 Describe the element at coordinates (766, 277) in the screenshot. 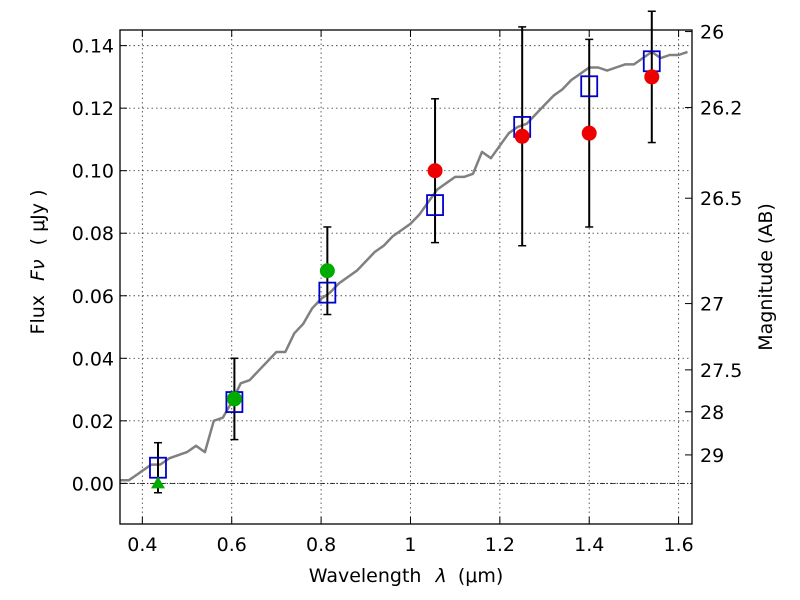

I see `right-axis-label: Magnitude (AB)` at that location.